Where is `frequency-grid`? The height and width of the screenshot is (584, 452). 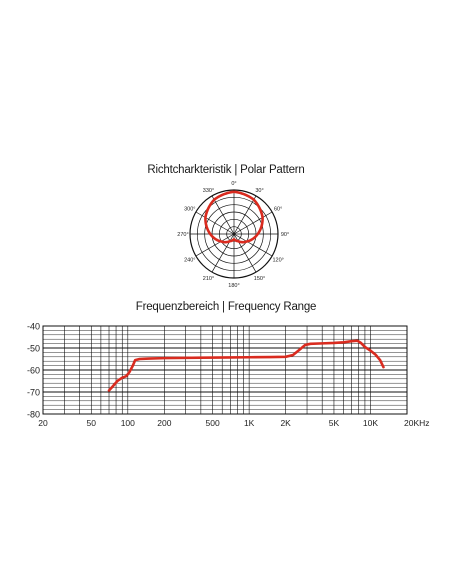 frequency-grid is located at coordinates (225, 370).